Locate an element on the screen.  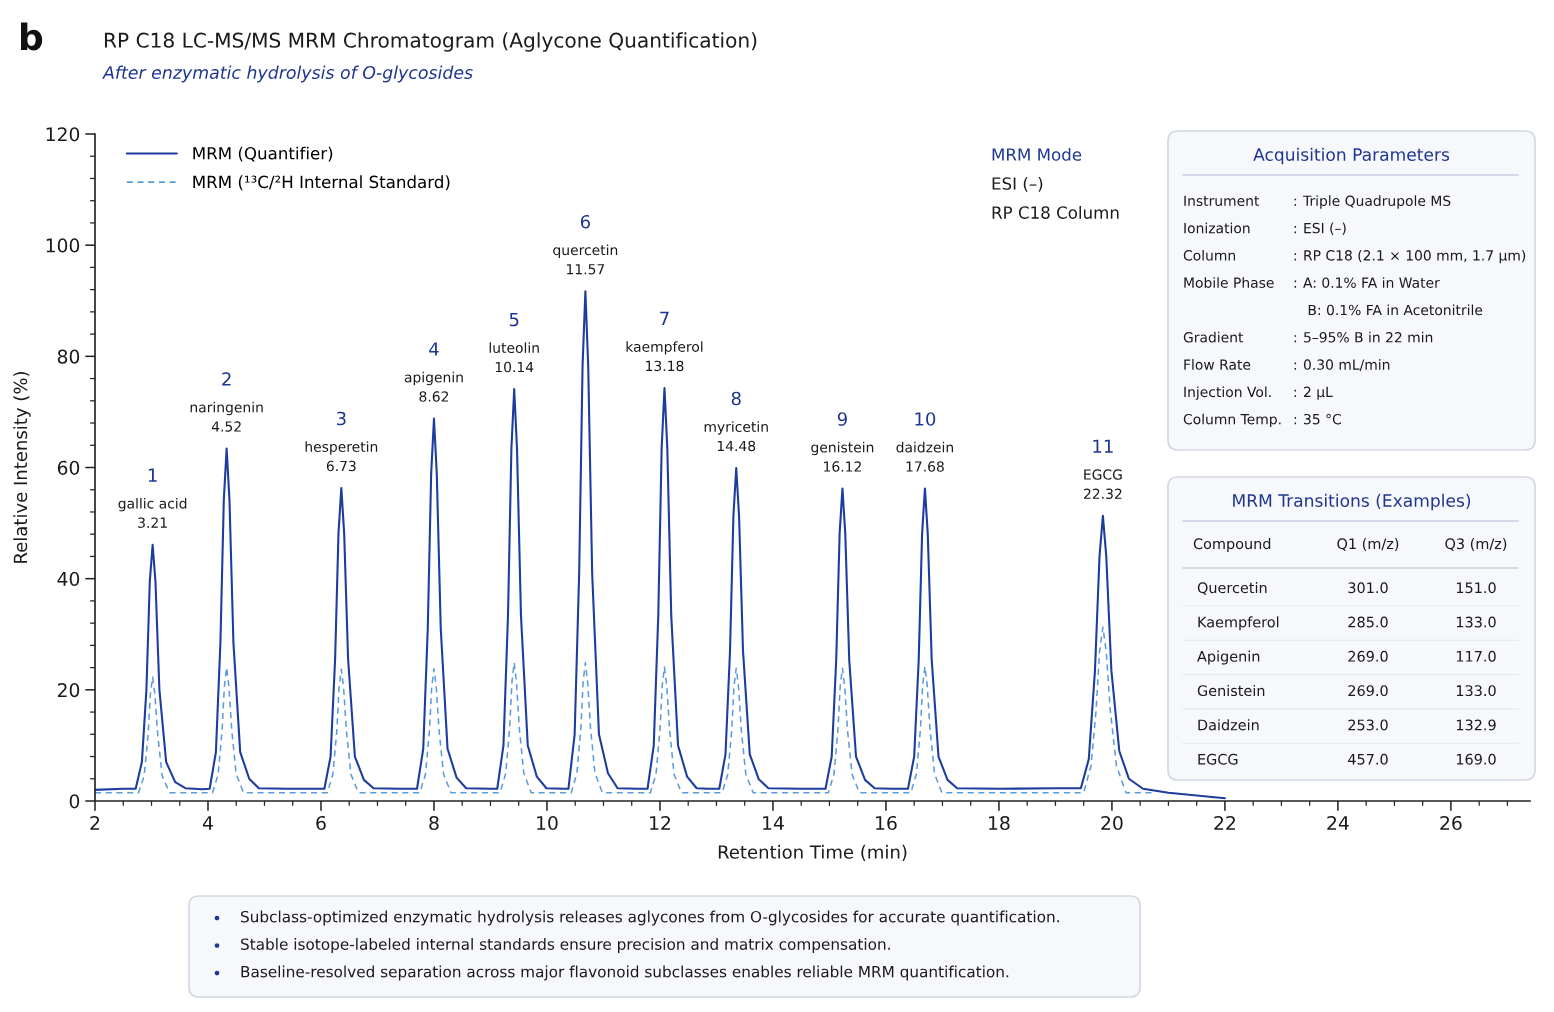
text: ESI (–) is located at coordinates (1325, 228).